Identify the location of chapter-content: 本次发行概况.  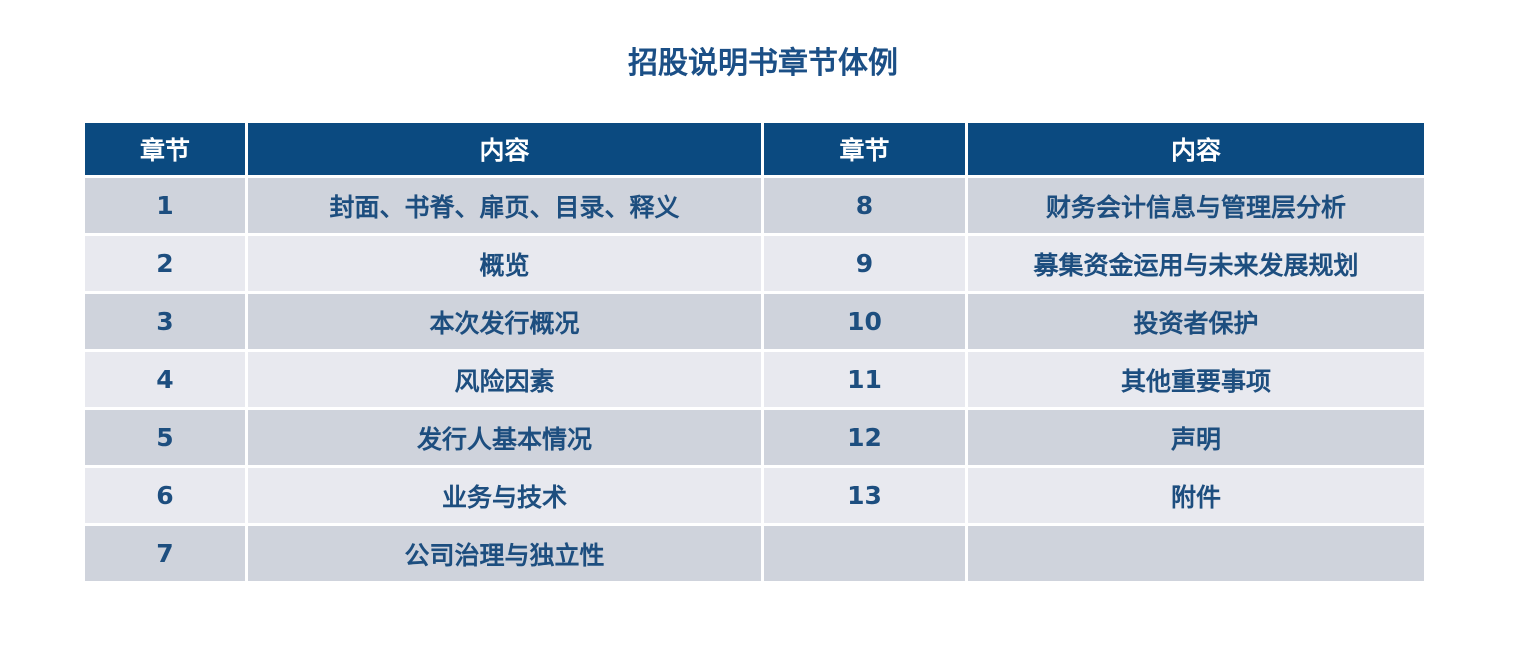
(504, 321).